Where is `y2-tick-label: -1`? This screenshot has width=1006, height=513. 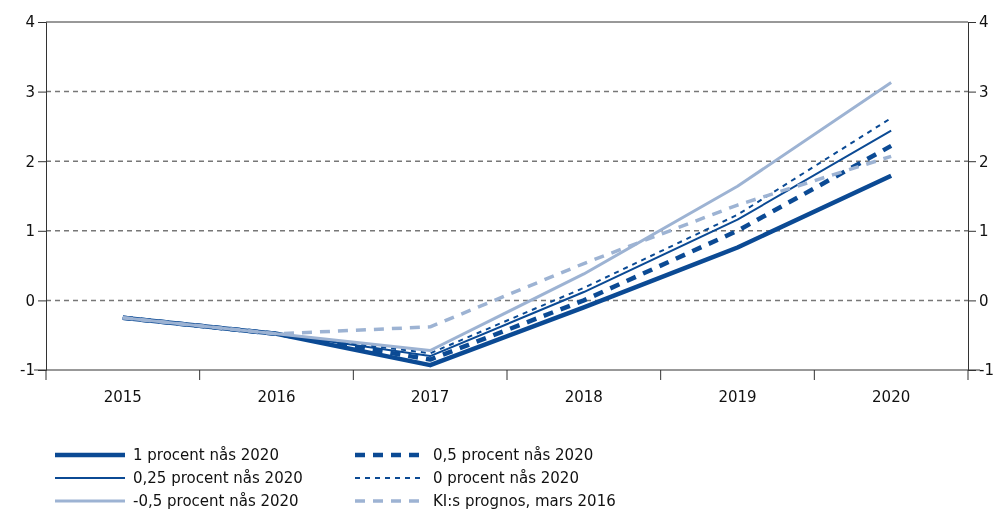 y2-tick-label: -1 is located at coordinates (986, 370).